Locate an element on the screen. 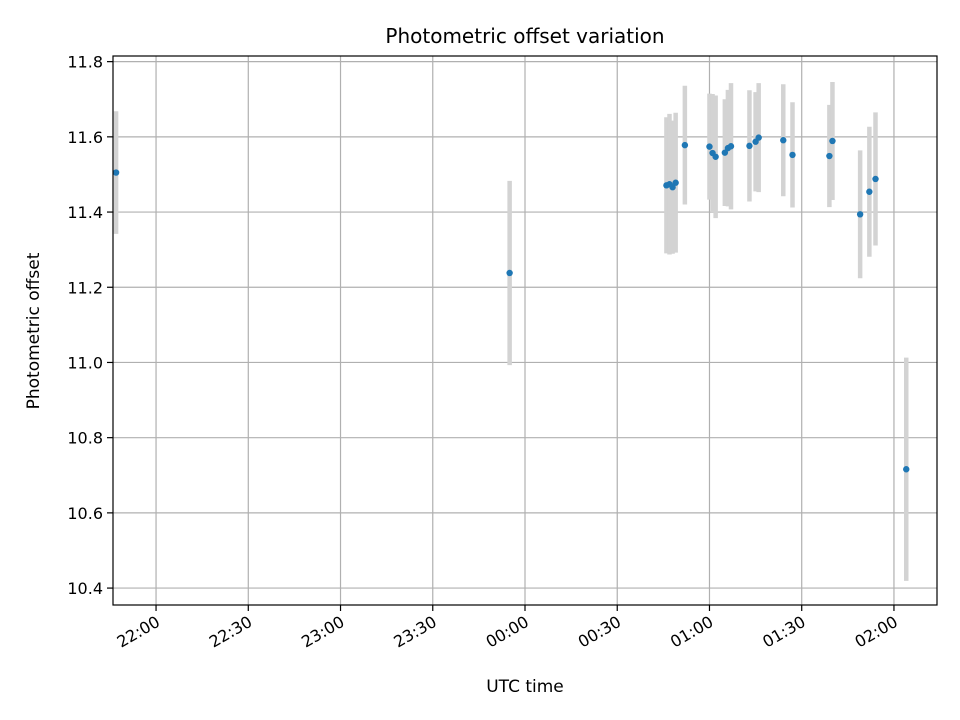  y-tick-label: 10.6 is located at coordinates (85, 513).